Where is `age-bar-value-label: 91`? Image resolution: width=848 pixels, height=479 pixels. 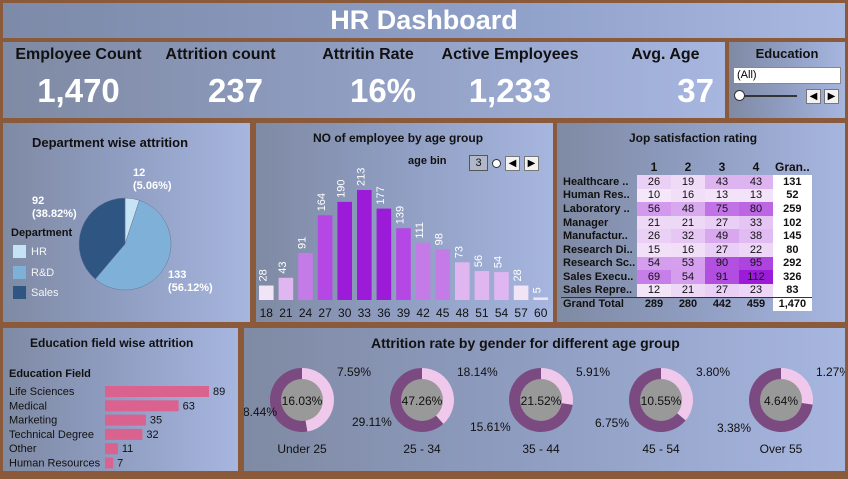
age-bar-value-label: 91 is located at coordinates (303, 243).